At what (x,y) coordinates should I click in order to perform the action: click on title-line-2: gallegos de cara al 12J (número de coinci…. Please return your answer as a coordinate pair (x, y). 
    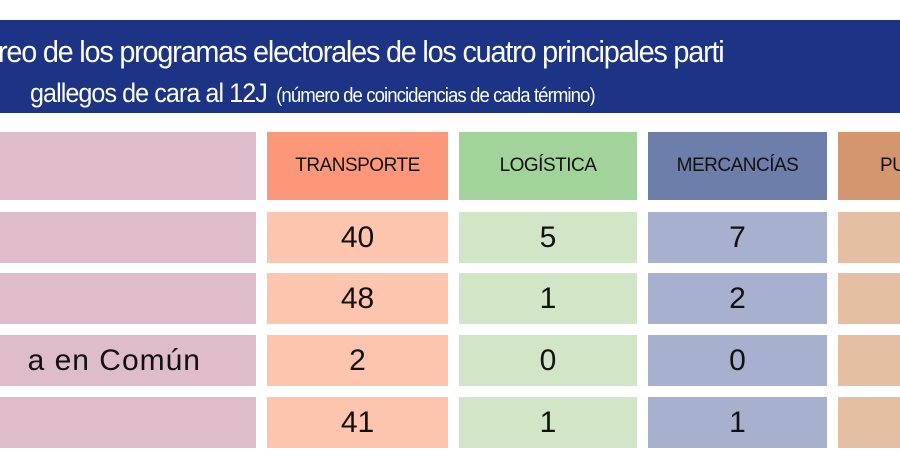
    Looking at the image, I should click on (313, 93).